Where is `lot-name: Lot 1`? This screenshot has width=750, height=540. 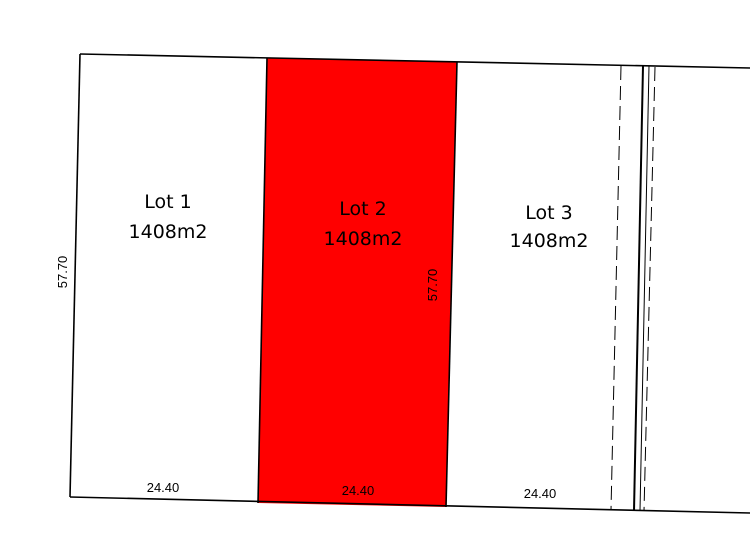
lot-name: Lot 1 is located at coordinates (167, 202).